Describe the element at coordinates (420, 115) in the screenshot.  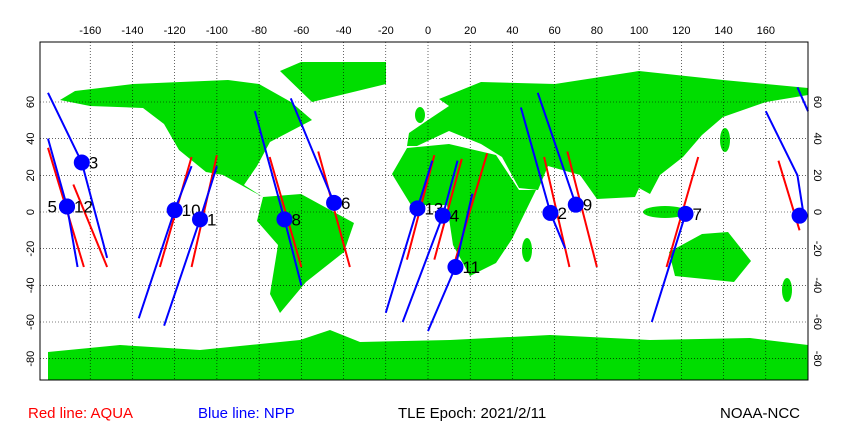
I see `britain` at that location.